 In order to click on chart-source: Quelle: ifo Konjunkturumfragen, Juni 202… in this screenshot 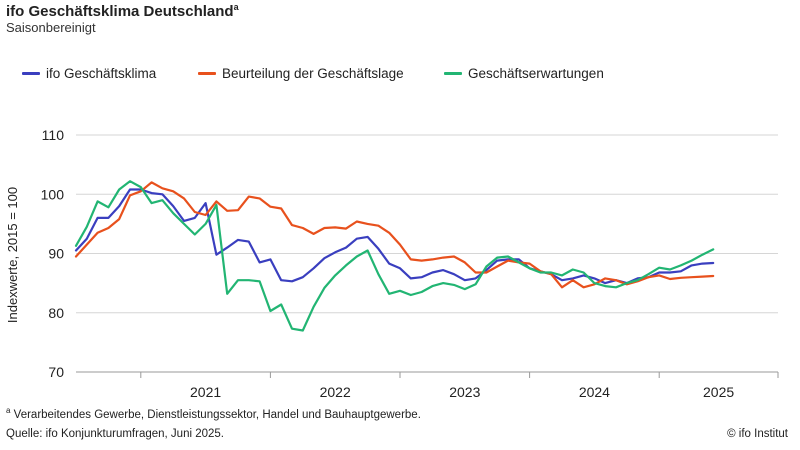, I will do `click(115, 434)`.